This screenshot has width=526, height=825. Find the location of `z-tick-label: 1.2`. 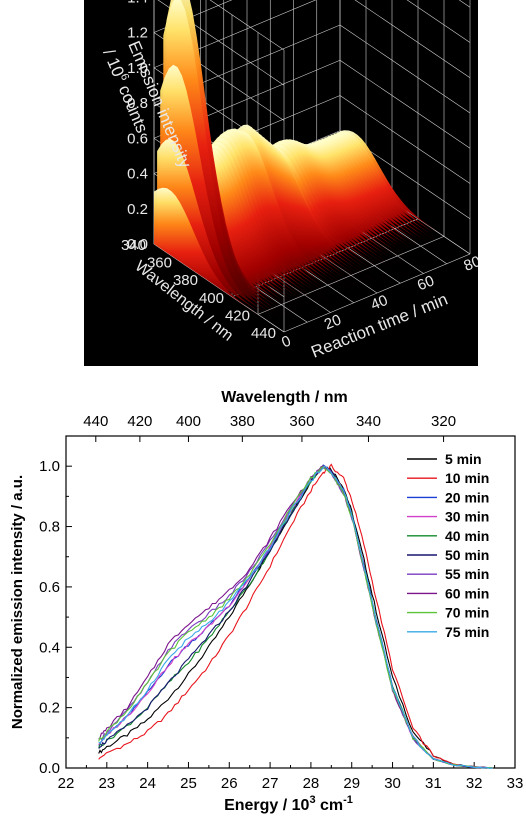

z-tick-label: 1.2 is located at coordinates (137, 33).